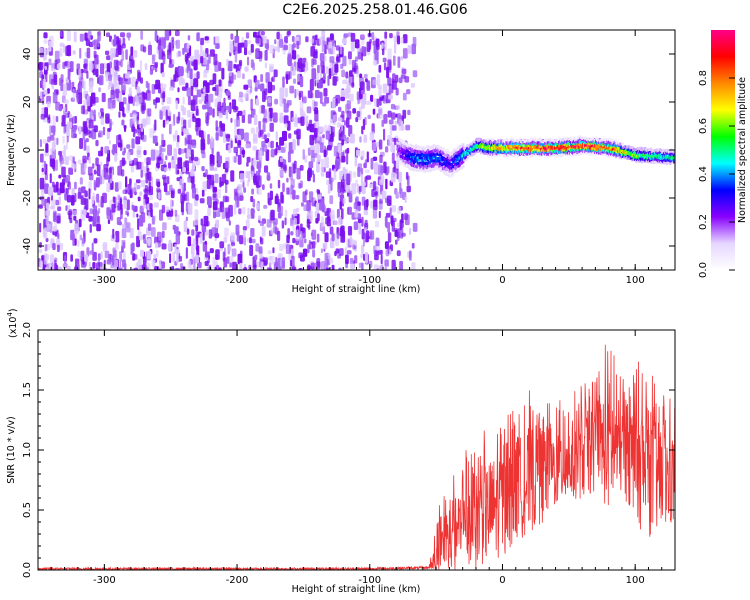  I want to click on y-tick-label: -40, so click(27, 246).